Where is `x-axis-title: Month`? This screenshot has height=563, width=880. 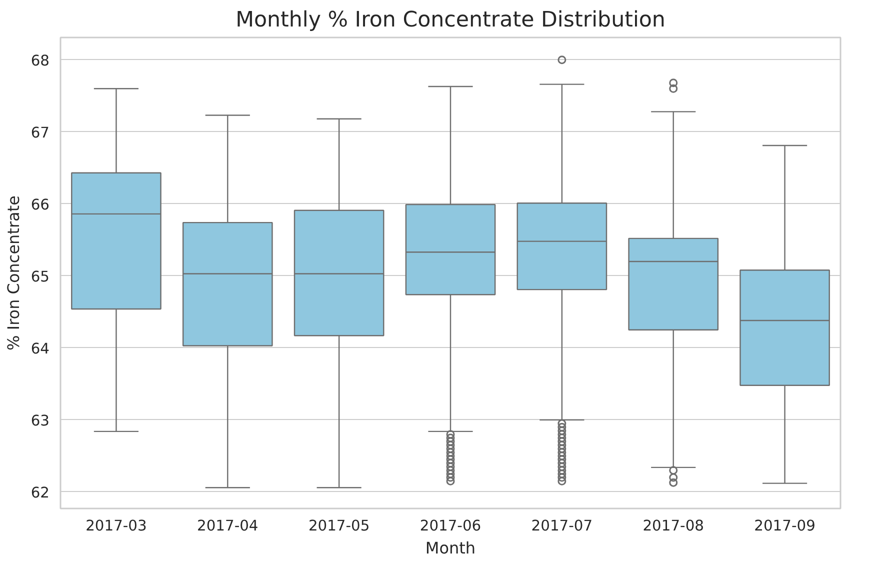
x-axis-title: Month is located at coordinates (450, 548).